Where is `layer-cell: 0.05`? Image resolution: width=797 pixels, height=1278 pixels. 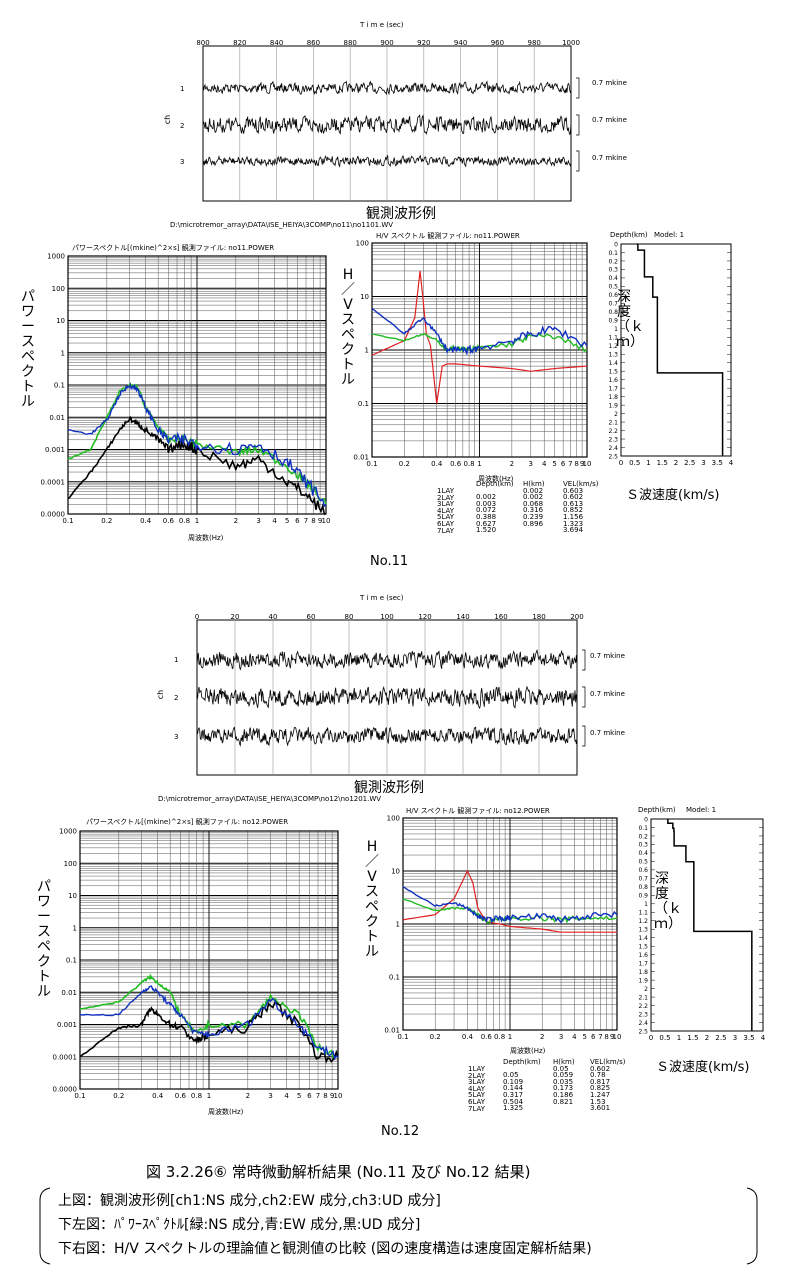 layer-cell: 0.05 is located at coordinates (511, 1075).